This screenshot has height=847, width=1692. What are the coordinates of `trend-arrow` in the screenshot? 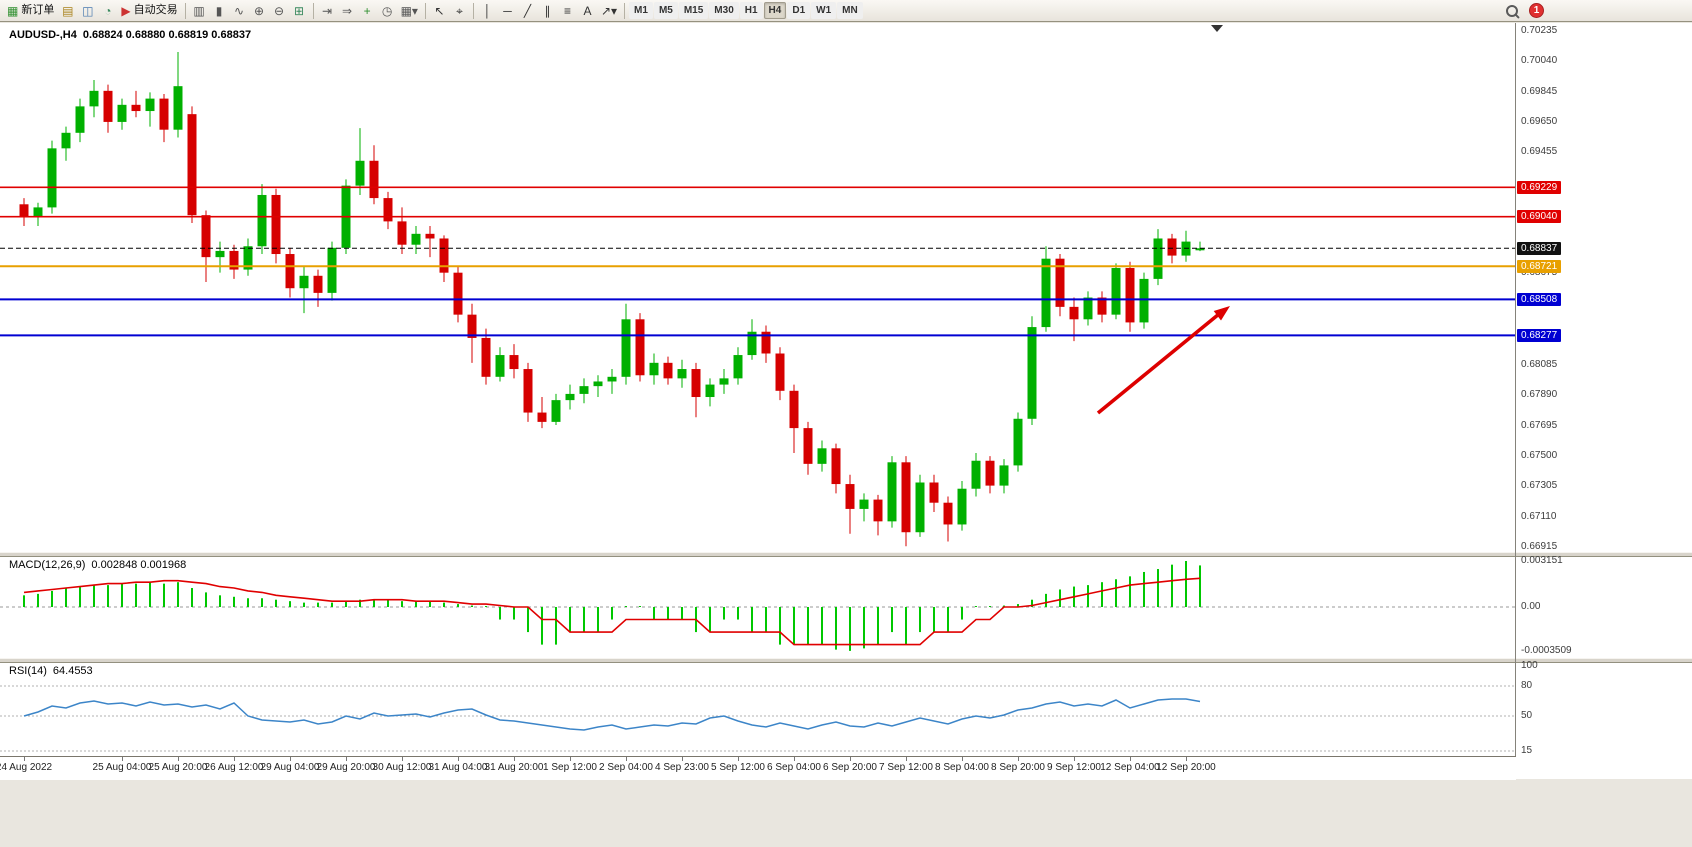 It's located at (1163, 360).